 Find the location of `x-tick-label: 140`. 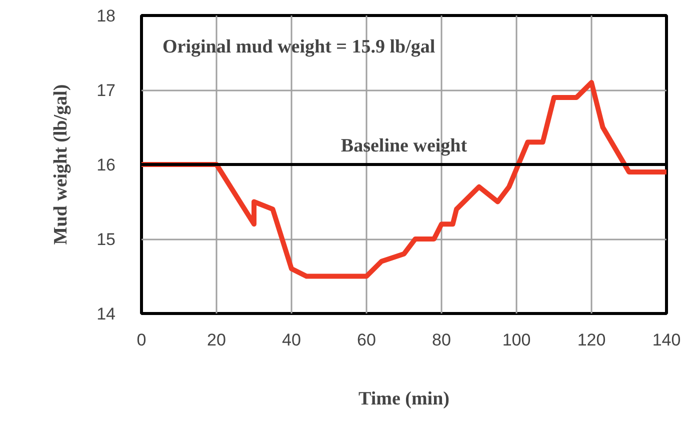

x-tick-label: 140 is located at coordinates (666, 340).